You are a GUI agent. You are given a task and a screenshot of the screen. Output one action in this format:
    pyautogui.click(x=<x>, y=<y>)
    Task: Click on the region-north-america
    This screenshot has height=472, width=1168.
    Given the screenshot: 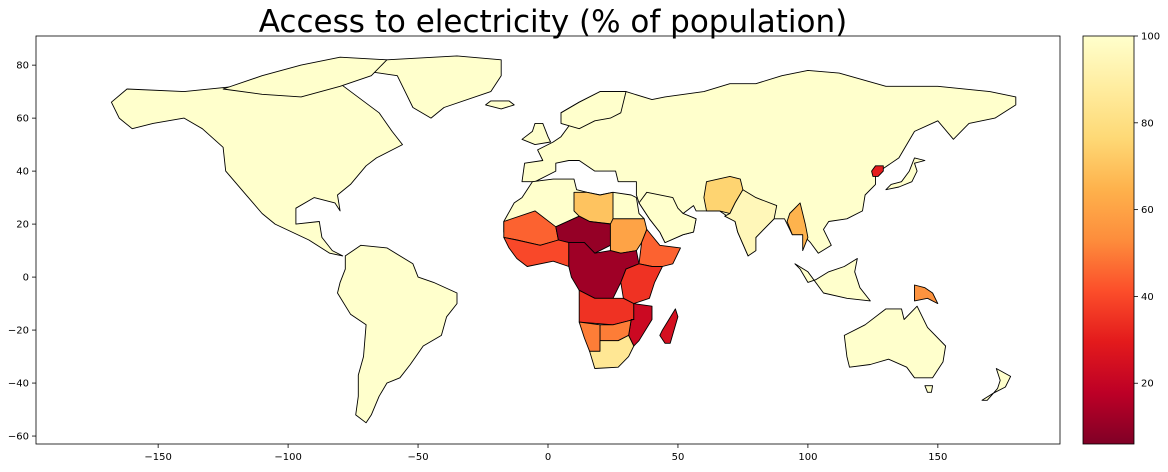 What is the action you would take?
    pyautogui.click(x=256, y=170)
    